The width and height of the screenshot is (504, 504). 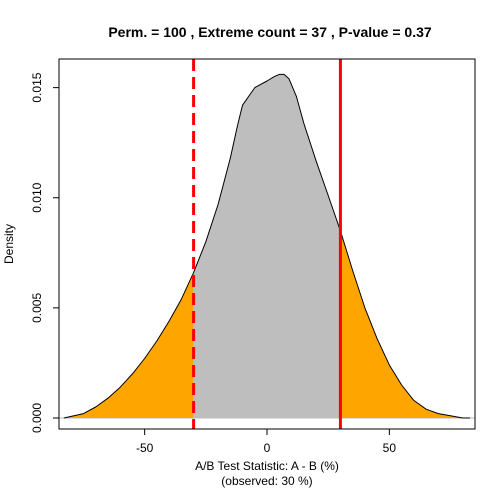 I want to click on x-tick-label: 50, so click(x=390, y=448).